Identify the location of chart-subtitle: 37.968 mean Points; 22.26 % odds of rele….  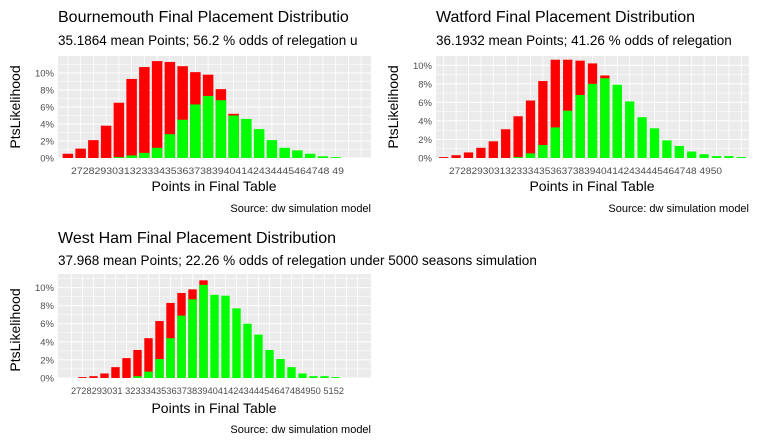
(297, 260).